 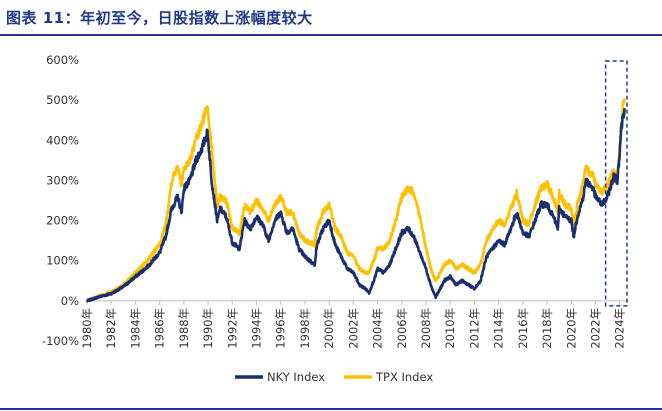 What do you see at coordinates (208, 328) in the screenshot?
I see `x-tick-label: 1990年` at bounding box center [208, 328].